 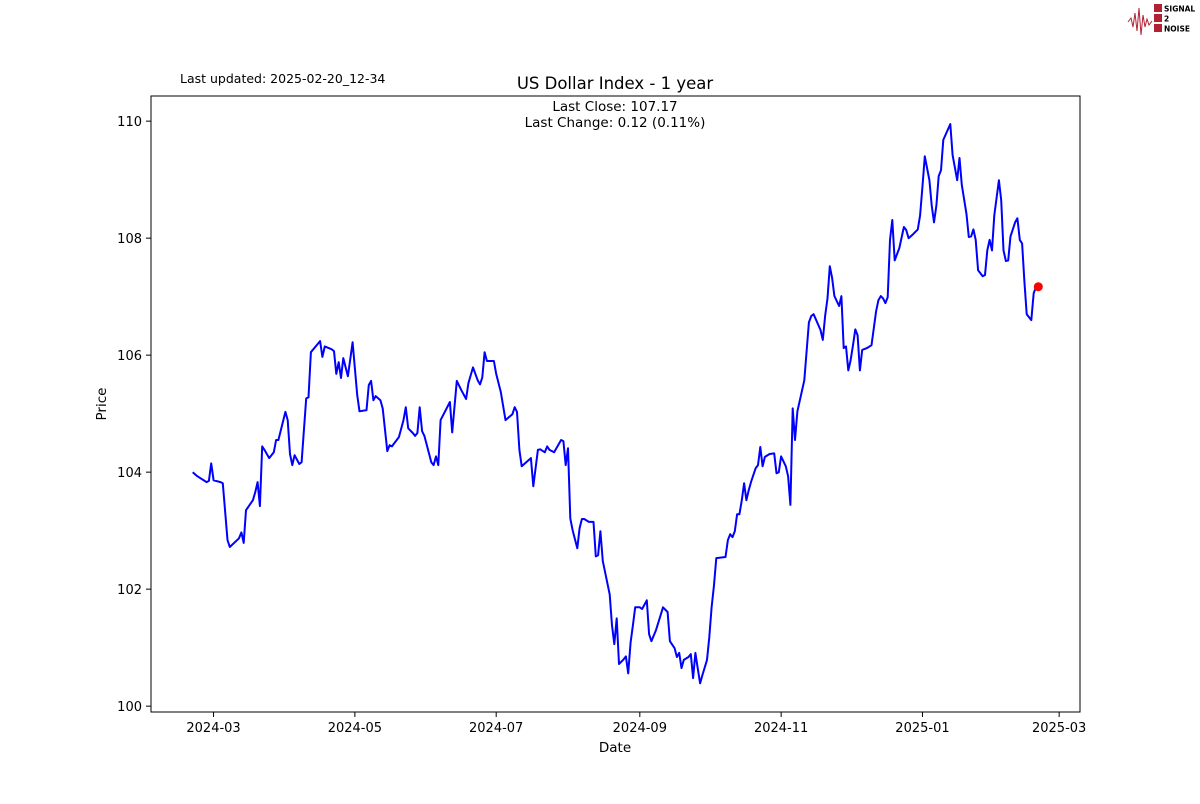 What do you see at coordinates (615, 123) in the screenshot?
I see `last-change-annotation: Last Change: 0.12 (0.11%)` at bounding box center [615, 123].